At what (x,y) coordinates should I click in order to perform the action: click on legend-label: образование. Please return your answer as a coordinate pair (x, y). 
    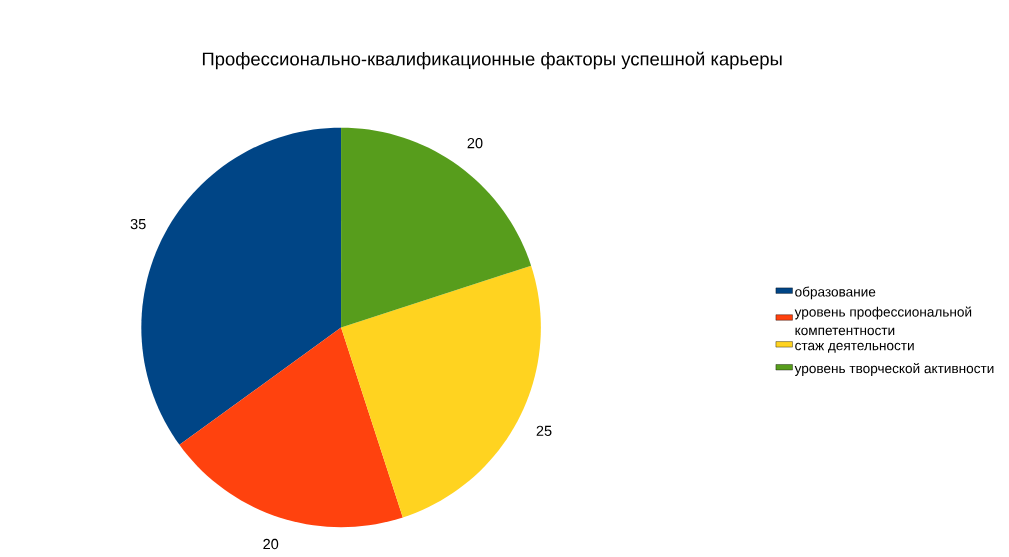
    Looking at the image, I should click on (835, 293).